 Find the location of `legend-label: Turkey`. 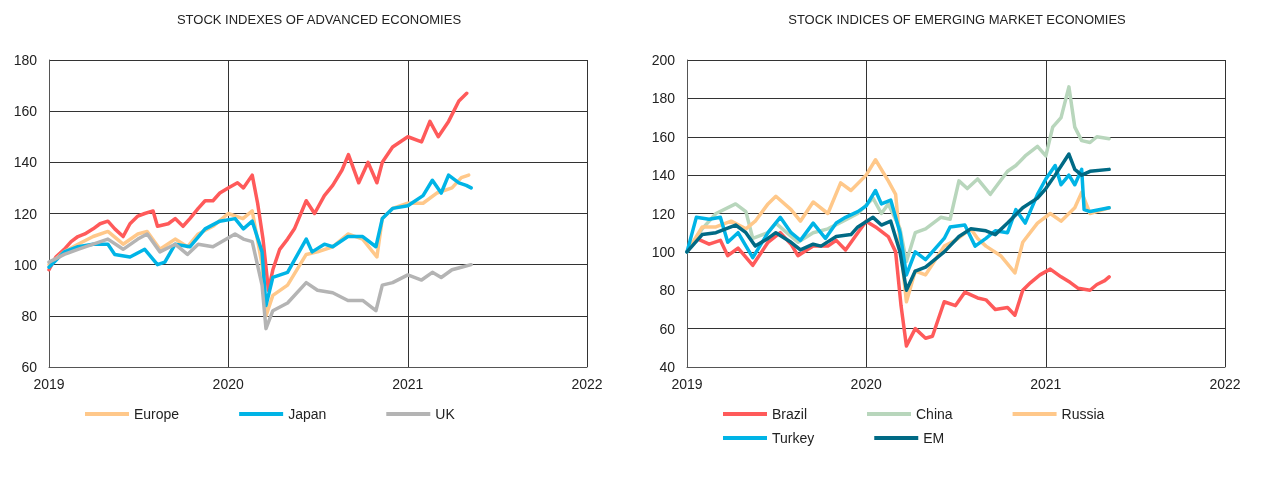

legend-label: Turkey is located at coordinates (793, 438).